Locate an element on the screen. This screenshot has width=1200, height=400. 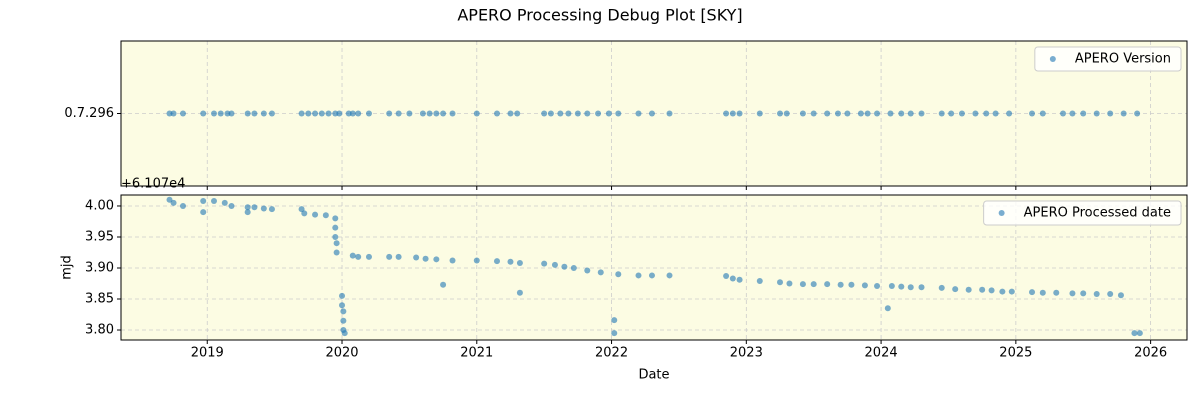
x-tick-label: 2022 is located at coordinates (611, 353).